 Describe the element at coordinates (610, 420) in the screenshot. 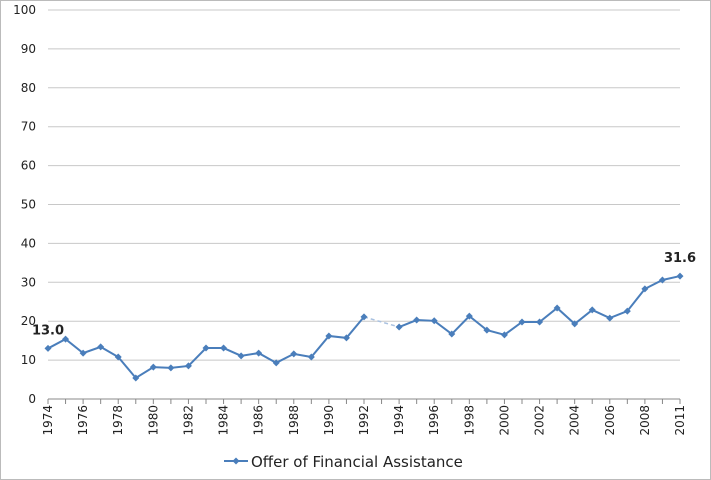

I see `x-tick-label: 2006` at that location.